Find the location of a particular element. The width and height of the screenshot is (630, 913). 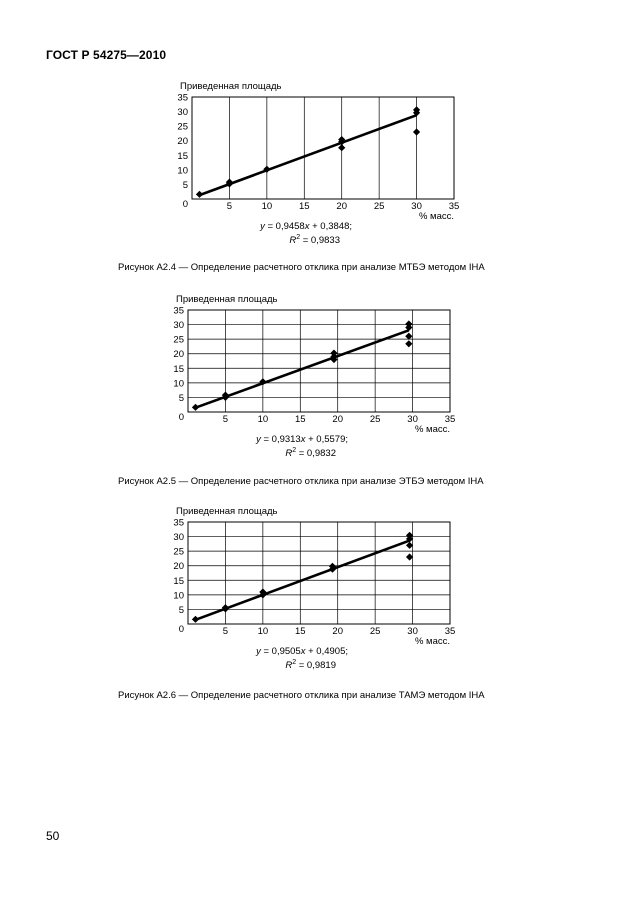

document-header: ГОСТ Р 54275—2010 is located at coordinates (106, 55).